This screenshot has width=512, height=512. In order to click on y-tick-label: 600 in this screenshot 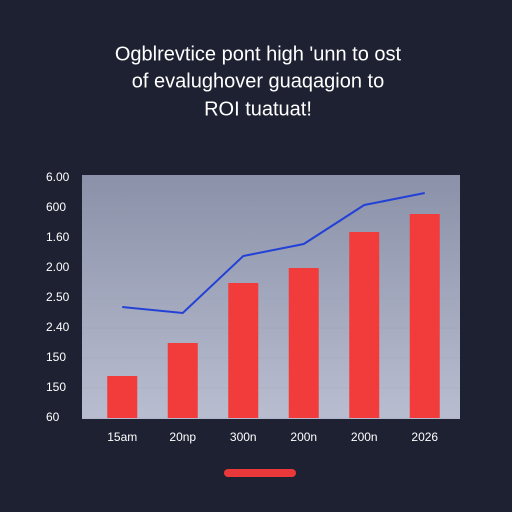, I will do `click(56, 207)`.